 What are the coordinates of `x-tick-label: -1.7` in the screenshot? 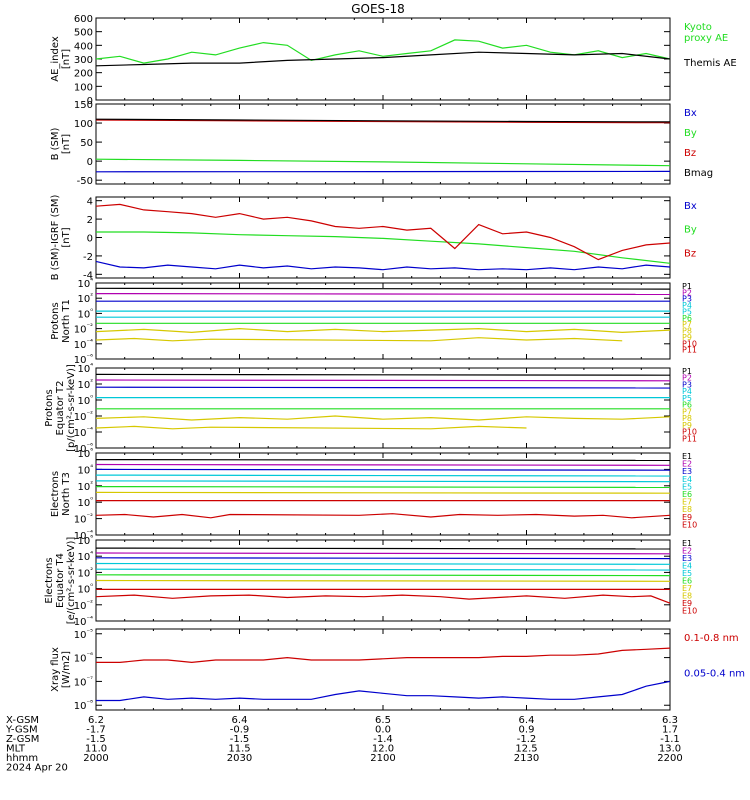 It's located at (96, 730).